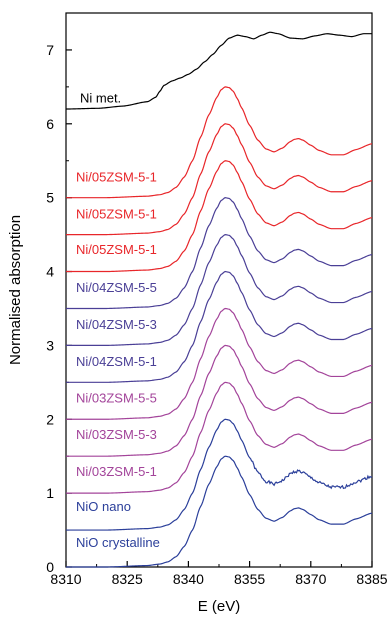 This screenshot has width=391, height=622. Describe the element at coordinates (116, 324) in the screenshot. I see `series-label: Ni/04ZSM-5-3` at that location.